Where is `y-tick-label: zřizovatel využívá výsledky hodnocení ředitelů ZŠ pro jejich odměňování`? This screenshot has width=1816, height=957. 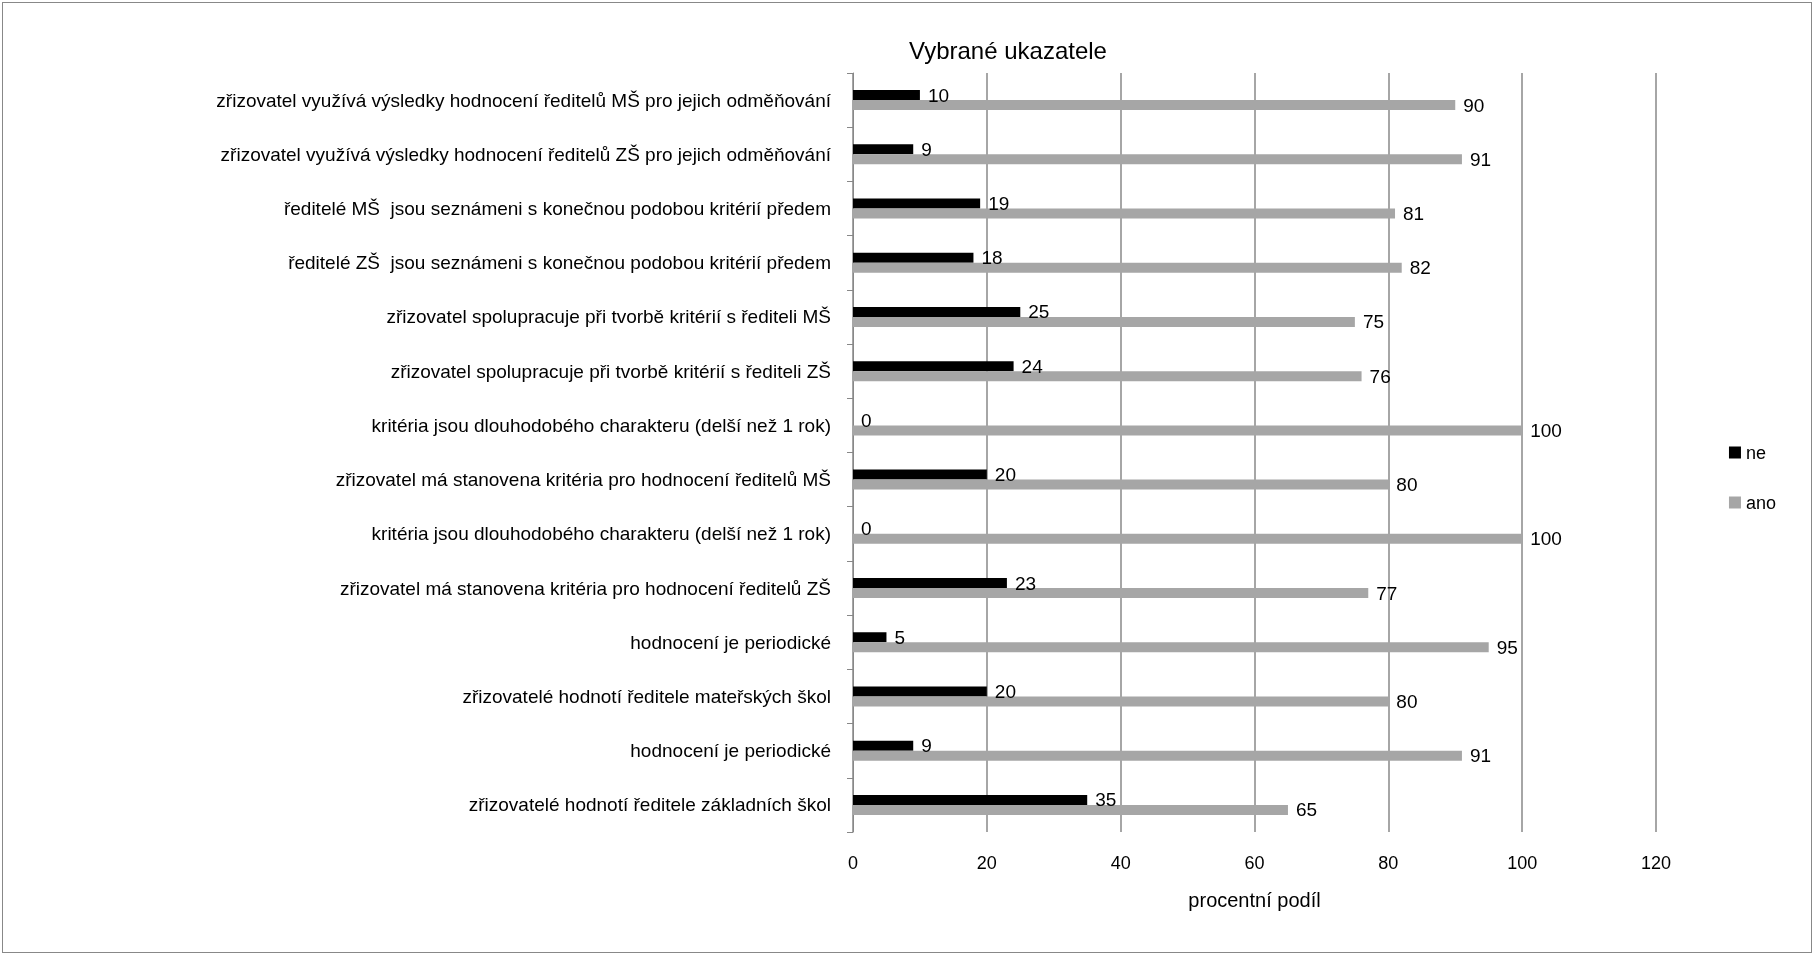 y-tick-label: zřizovatel využívá výsledky hodnocení ředitelů ZŠ pro jejich odměňování is located at coordinates (526, 154).